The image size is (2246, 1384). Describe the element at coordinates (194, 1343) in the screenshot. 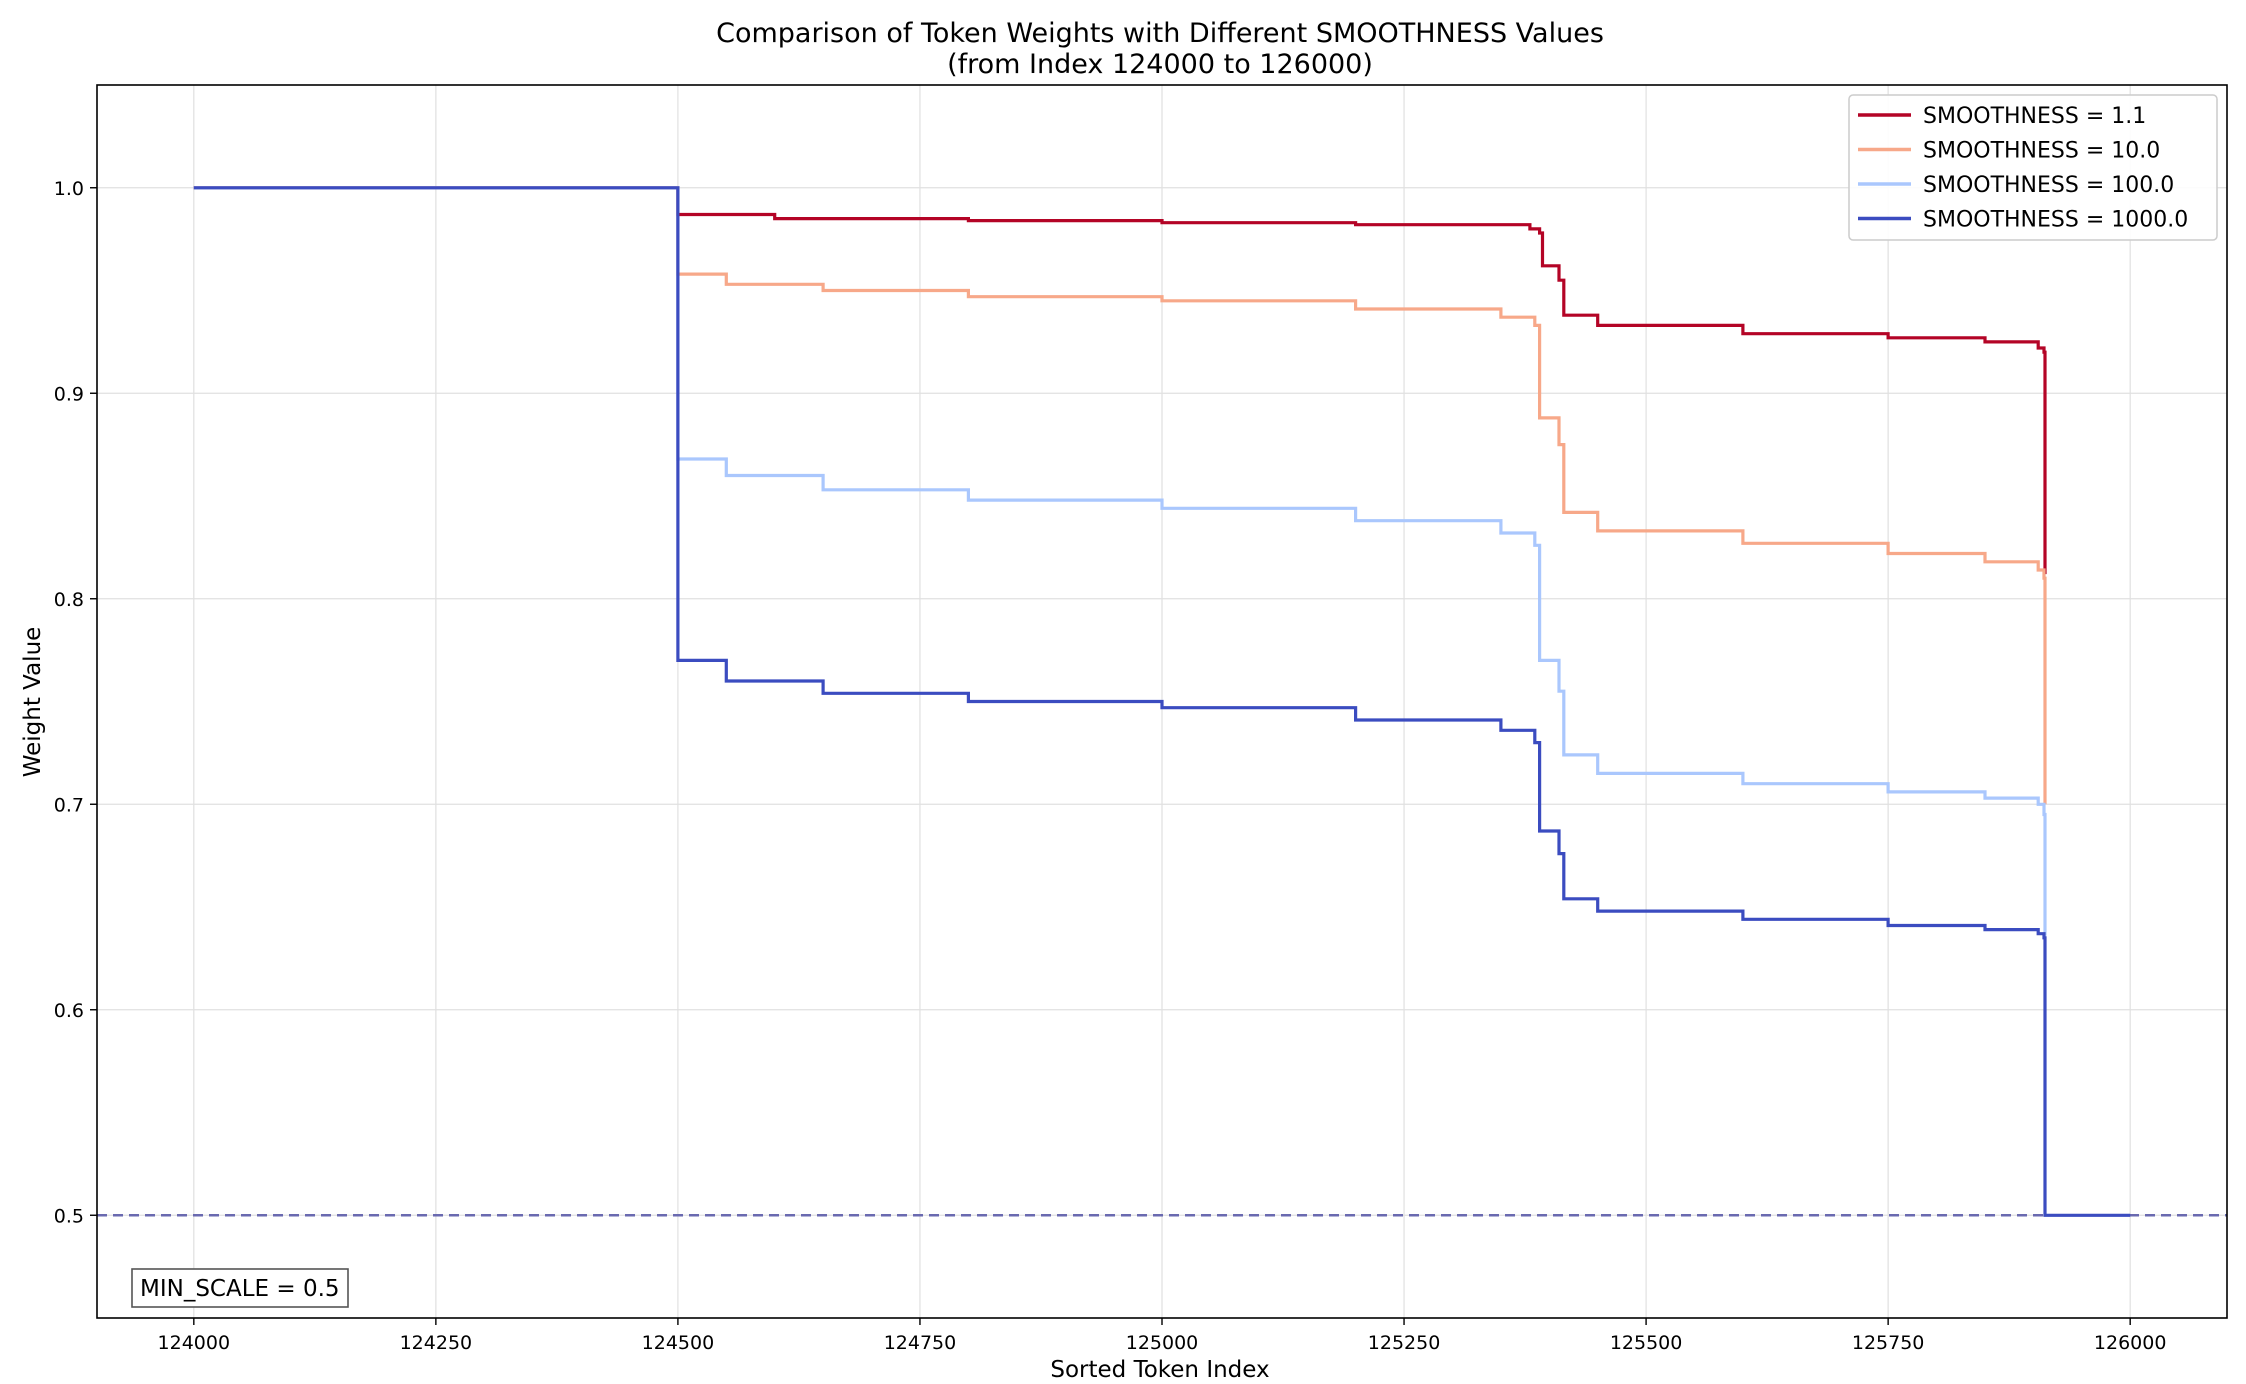

I see `x-tick-label: 124000` at that location.